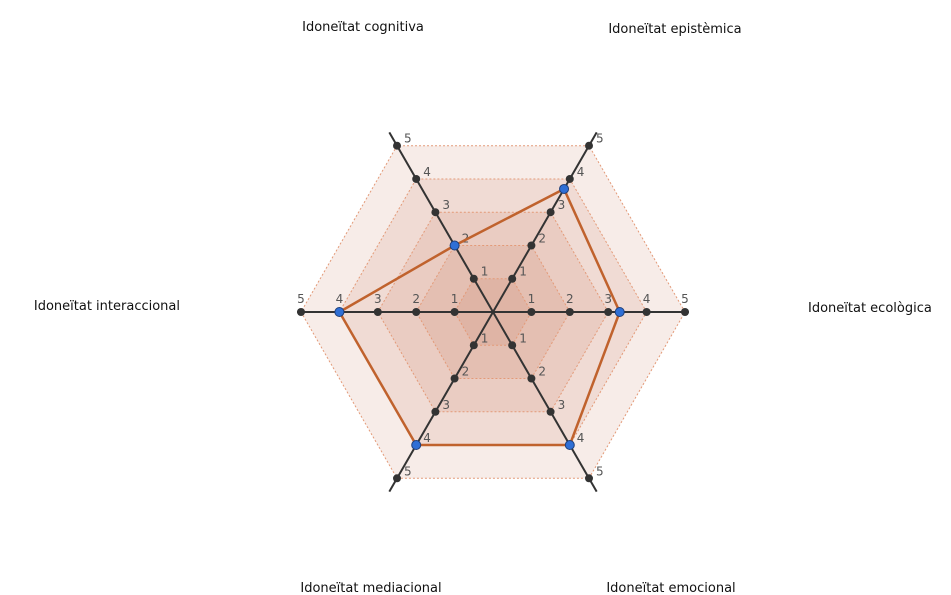 Image resolution: width=951 pixels, height=595 pixels. Describe the element at coordinates (647, 299) in the screenshot. I see `tick-label-idoneitat-ecologica-4: 4` at that location.